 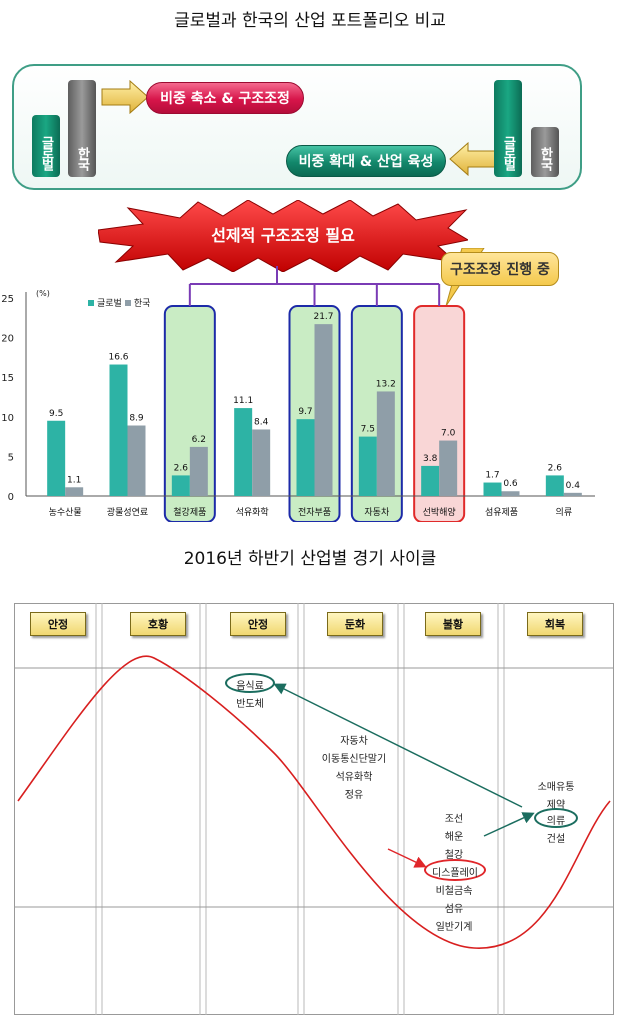 I want to click on right-korea-bar: 한국, so click(x=545, y=152).